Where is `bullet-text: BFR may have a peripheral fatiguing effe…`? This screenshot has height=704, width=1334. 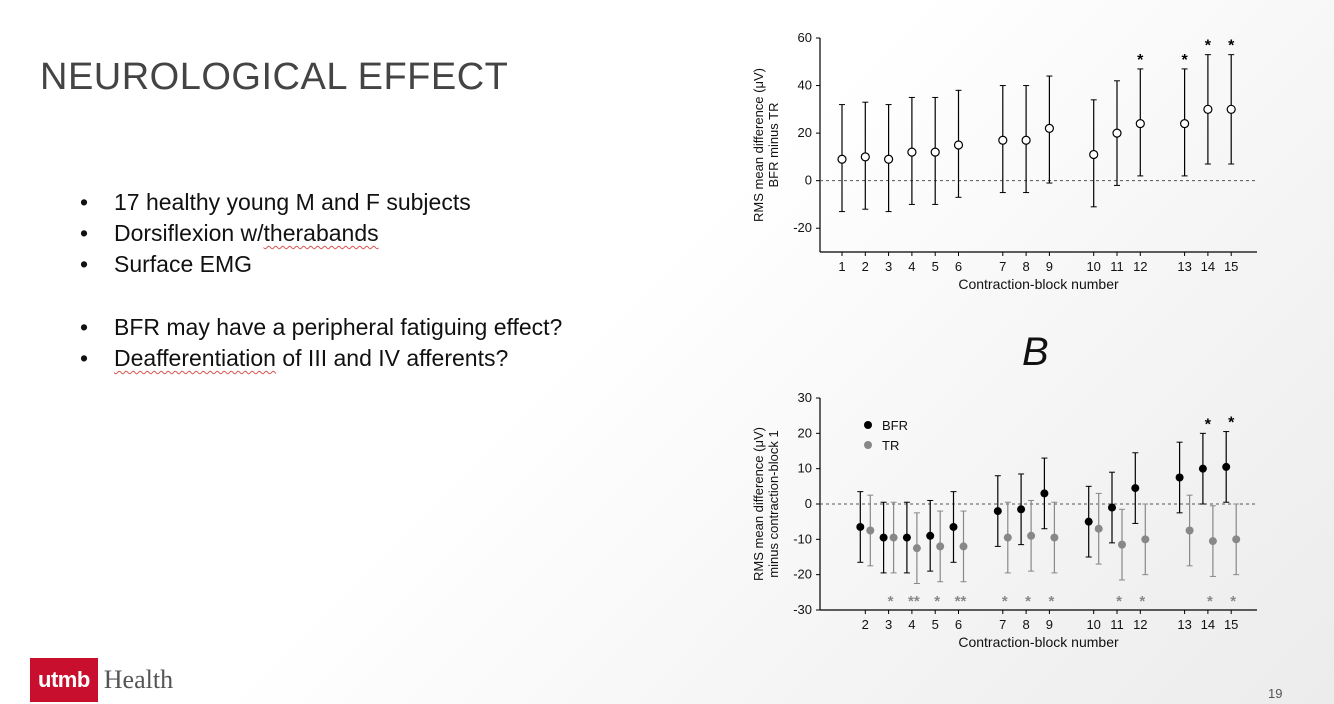
bullet-text: BFR may have a peripheral fatiguing effe… is located at coordinates (338, 327).